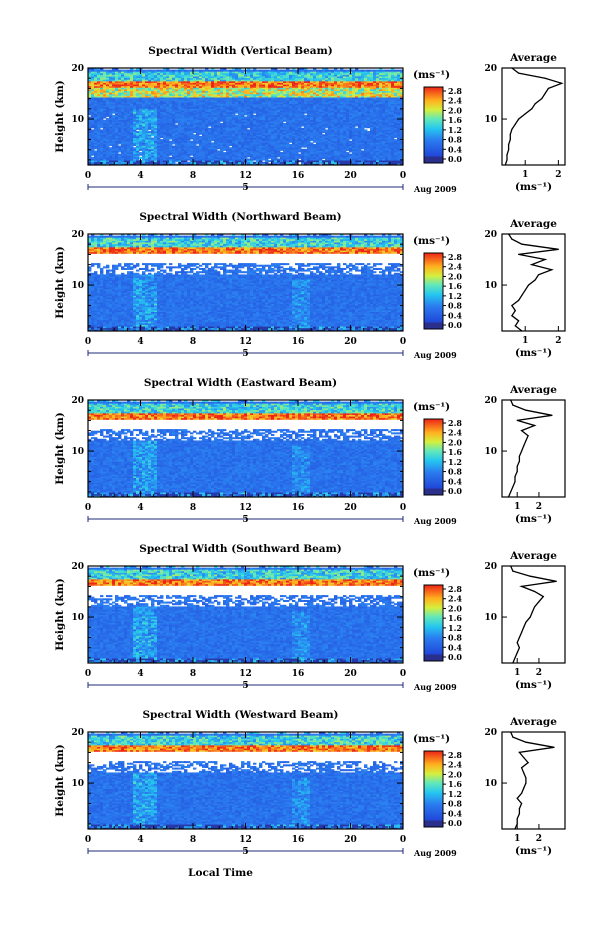  I want to click on spectral-width-heatmap, so click(245, 116).